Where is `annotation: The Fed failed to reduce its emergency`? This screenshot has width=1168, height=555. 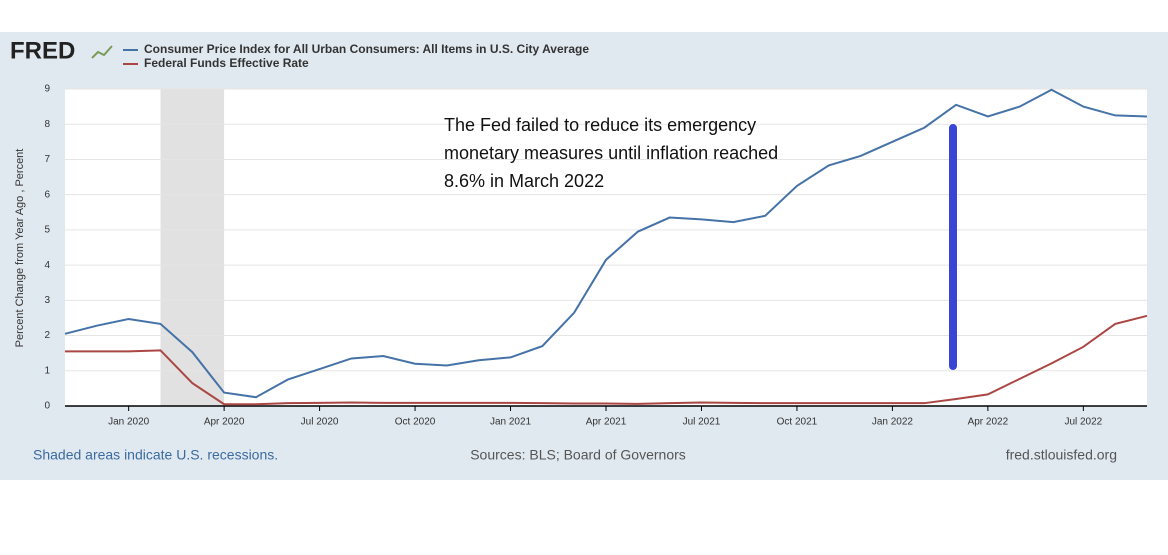 annotation: The Fed failed to reduce its emergency is located at coordinates (600, 125).